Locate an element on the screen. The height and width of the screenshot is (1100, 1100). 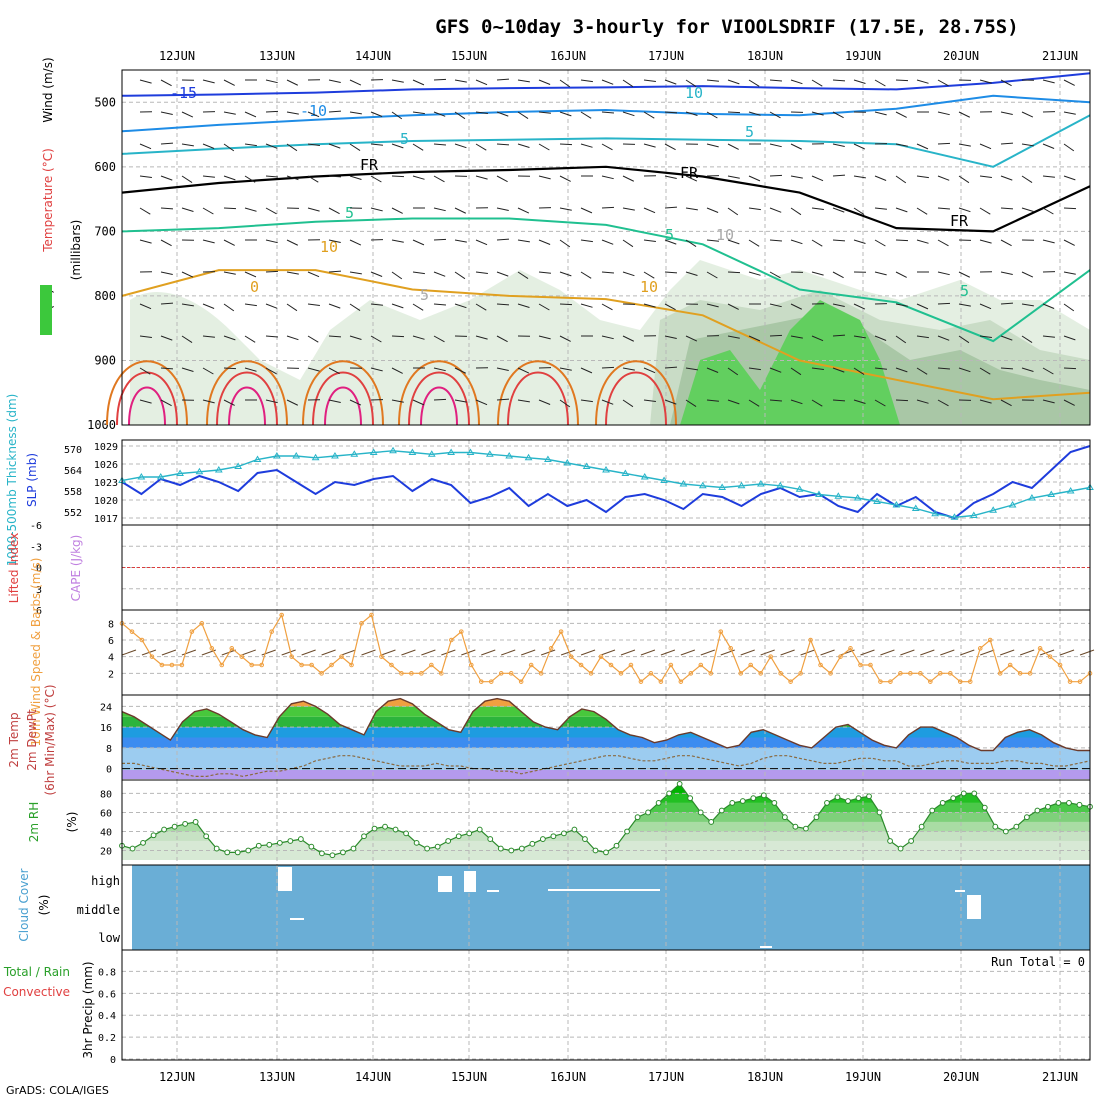
precip-total-label: Total / Rain is located at coordinates (36, 972).